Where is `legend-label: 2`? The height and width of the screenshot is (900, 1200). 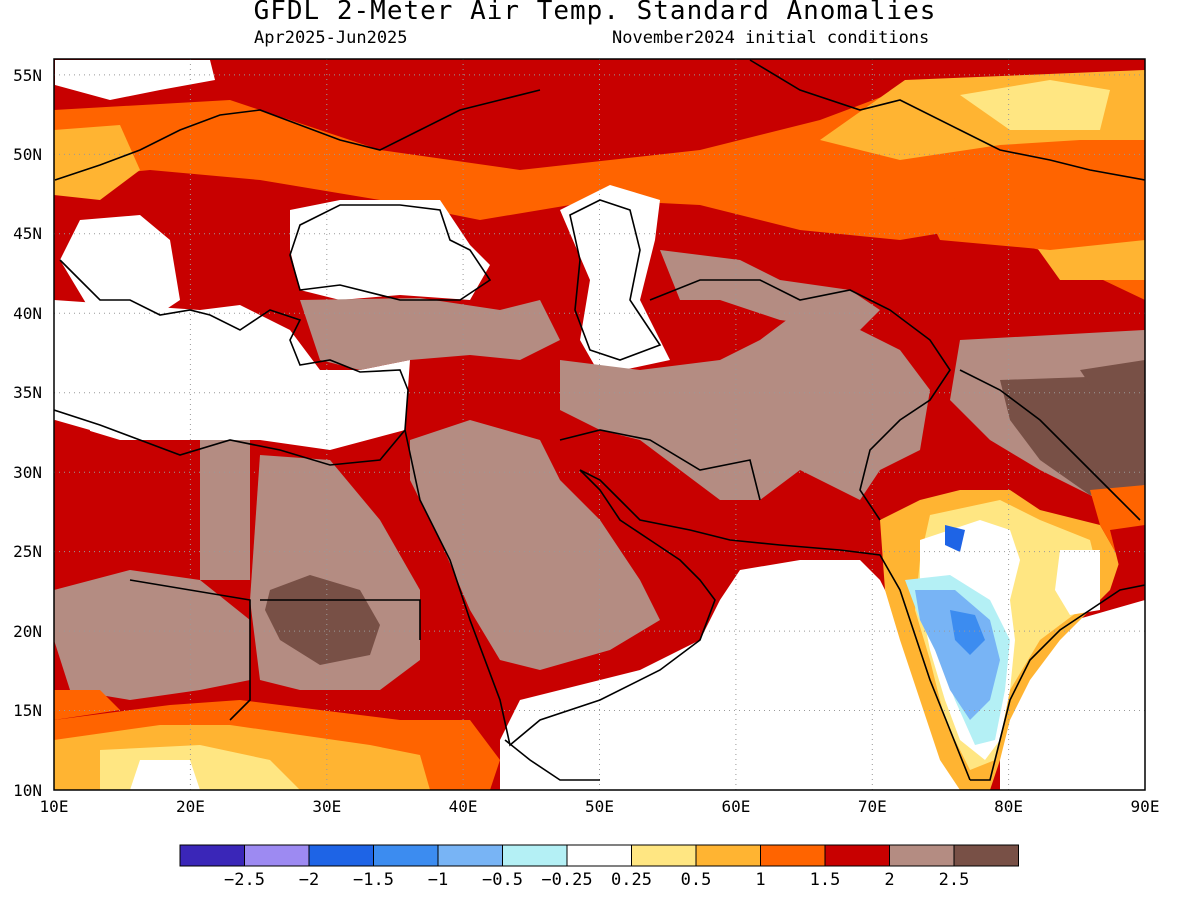
legend-label: 2 is located at coordinates (889, 880).